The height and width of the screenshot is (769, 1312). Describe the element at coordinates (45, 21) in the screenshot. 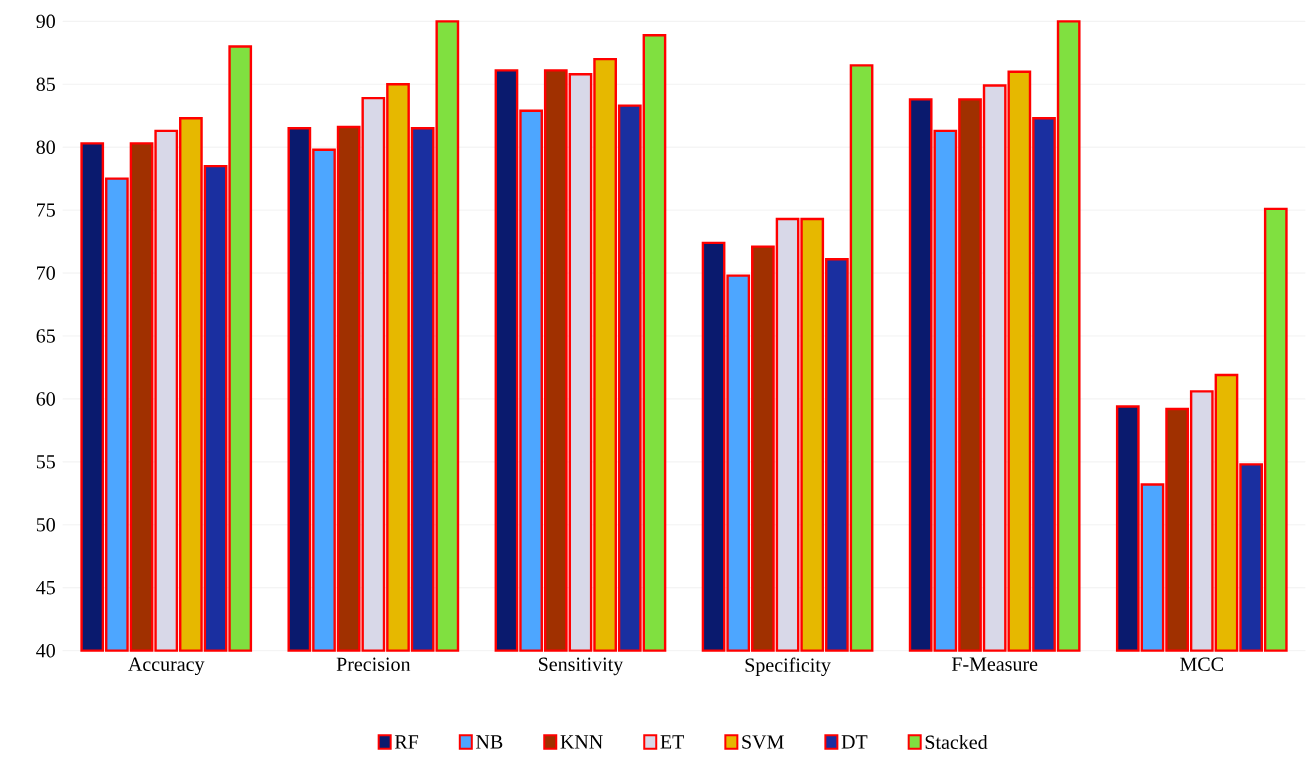

I see `y-tick-label: 90` at that location.